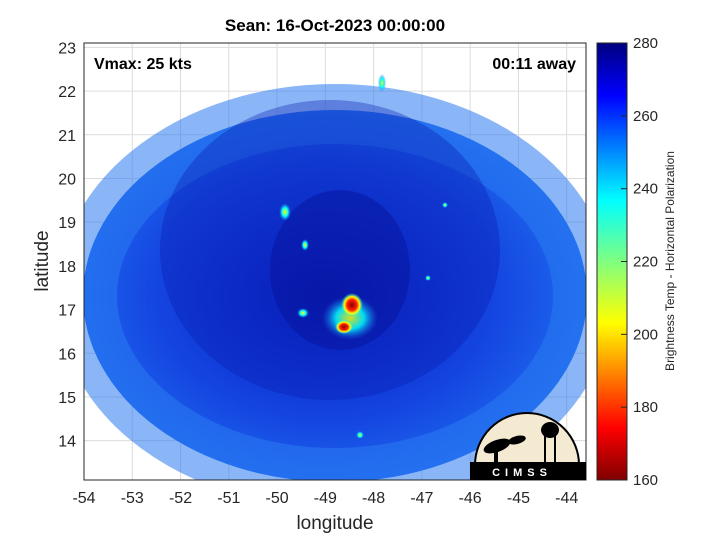  I want to click on y-tick-label: 18, so click(67, 267).